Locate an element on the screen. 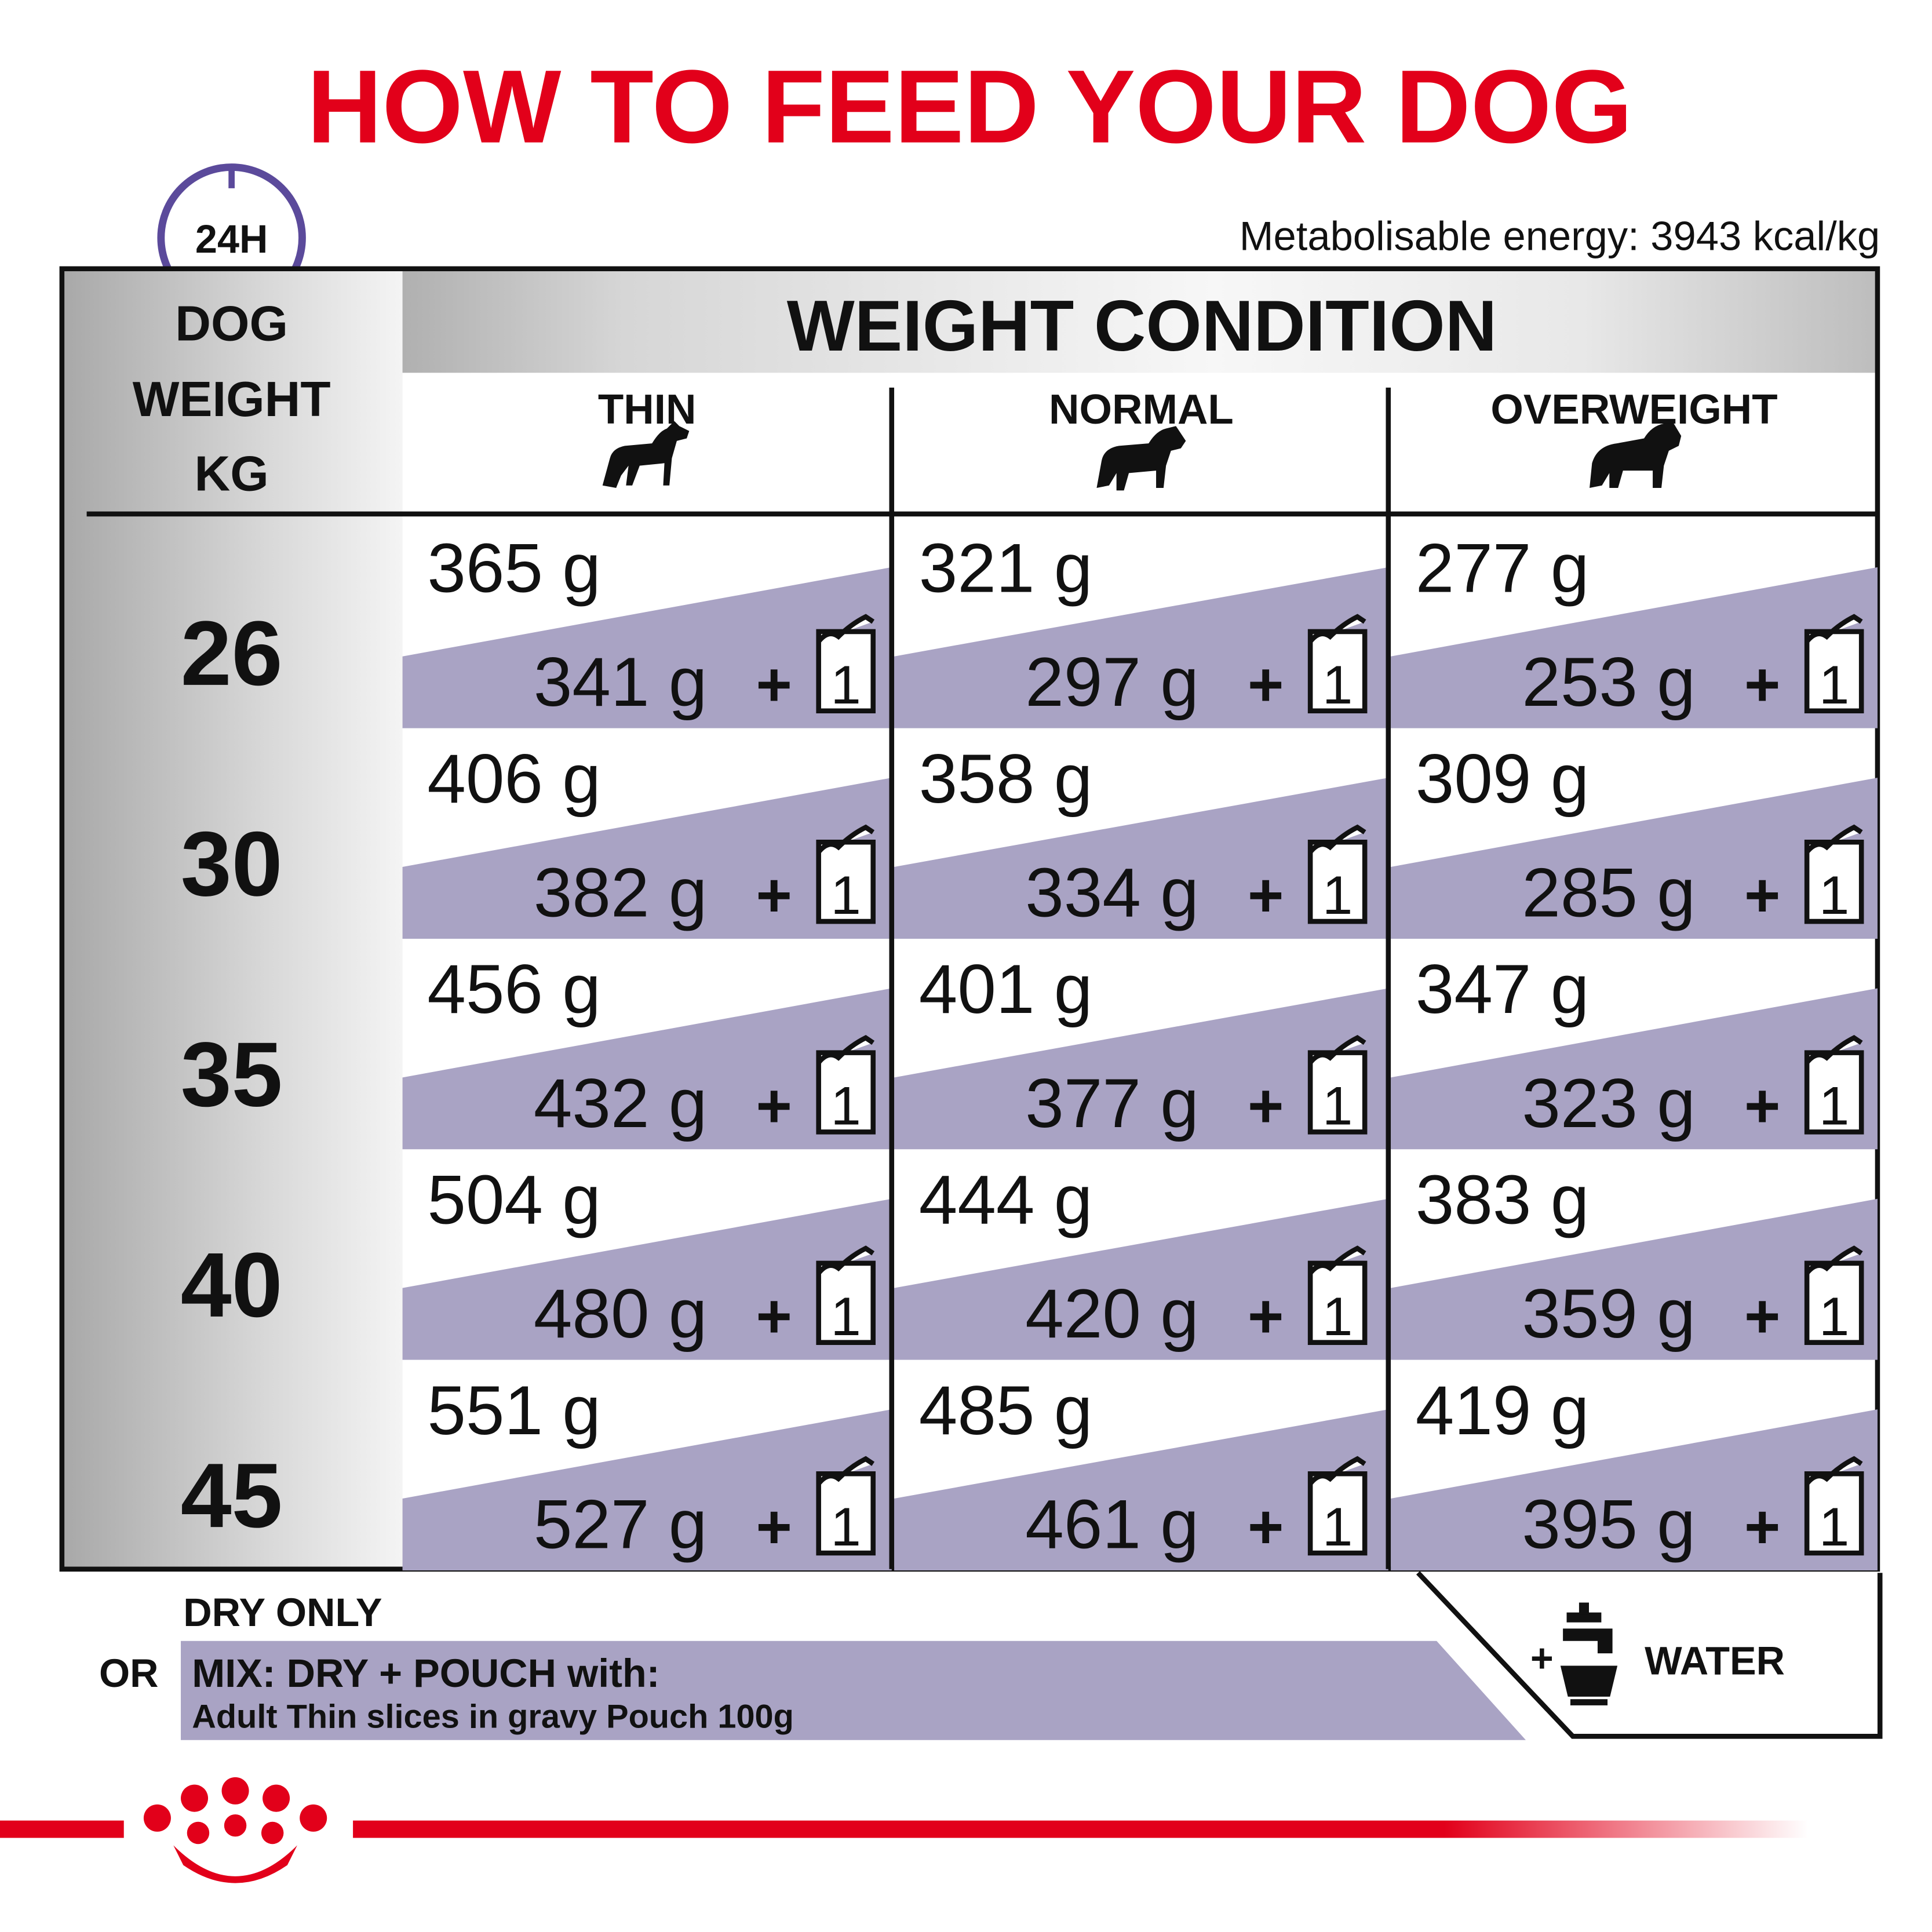 The height and width of the screenshot is (1932, 1932). dog-weight: 30 is located at coordinates (232, 863).